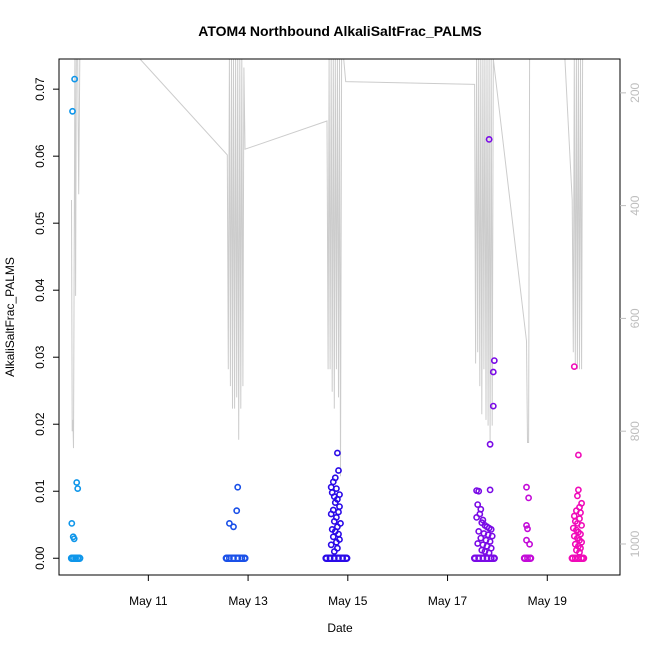  Describe the element at coordinates (40, 357) in the screenshot. I see `y-tick-label: 0.03` at that location.